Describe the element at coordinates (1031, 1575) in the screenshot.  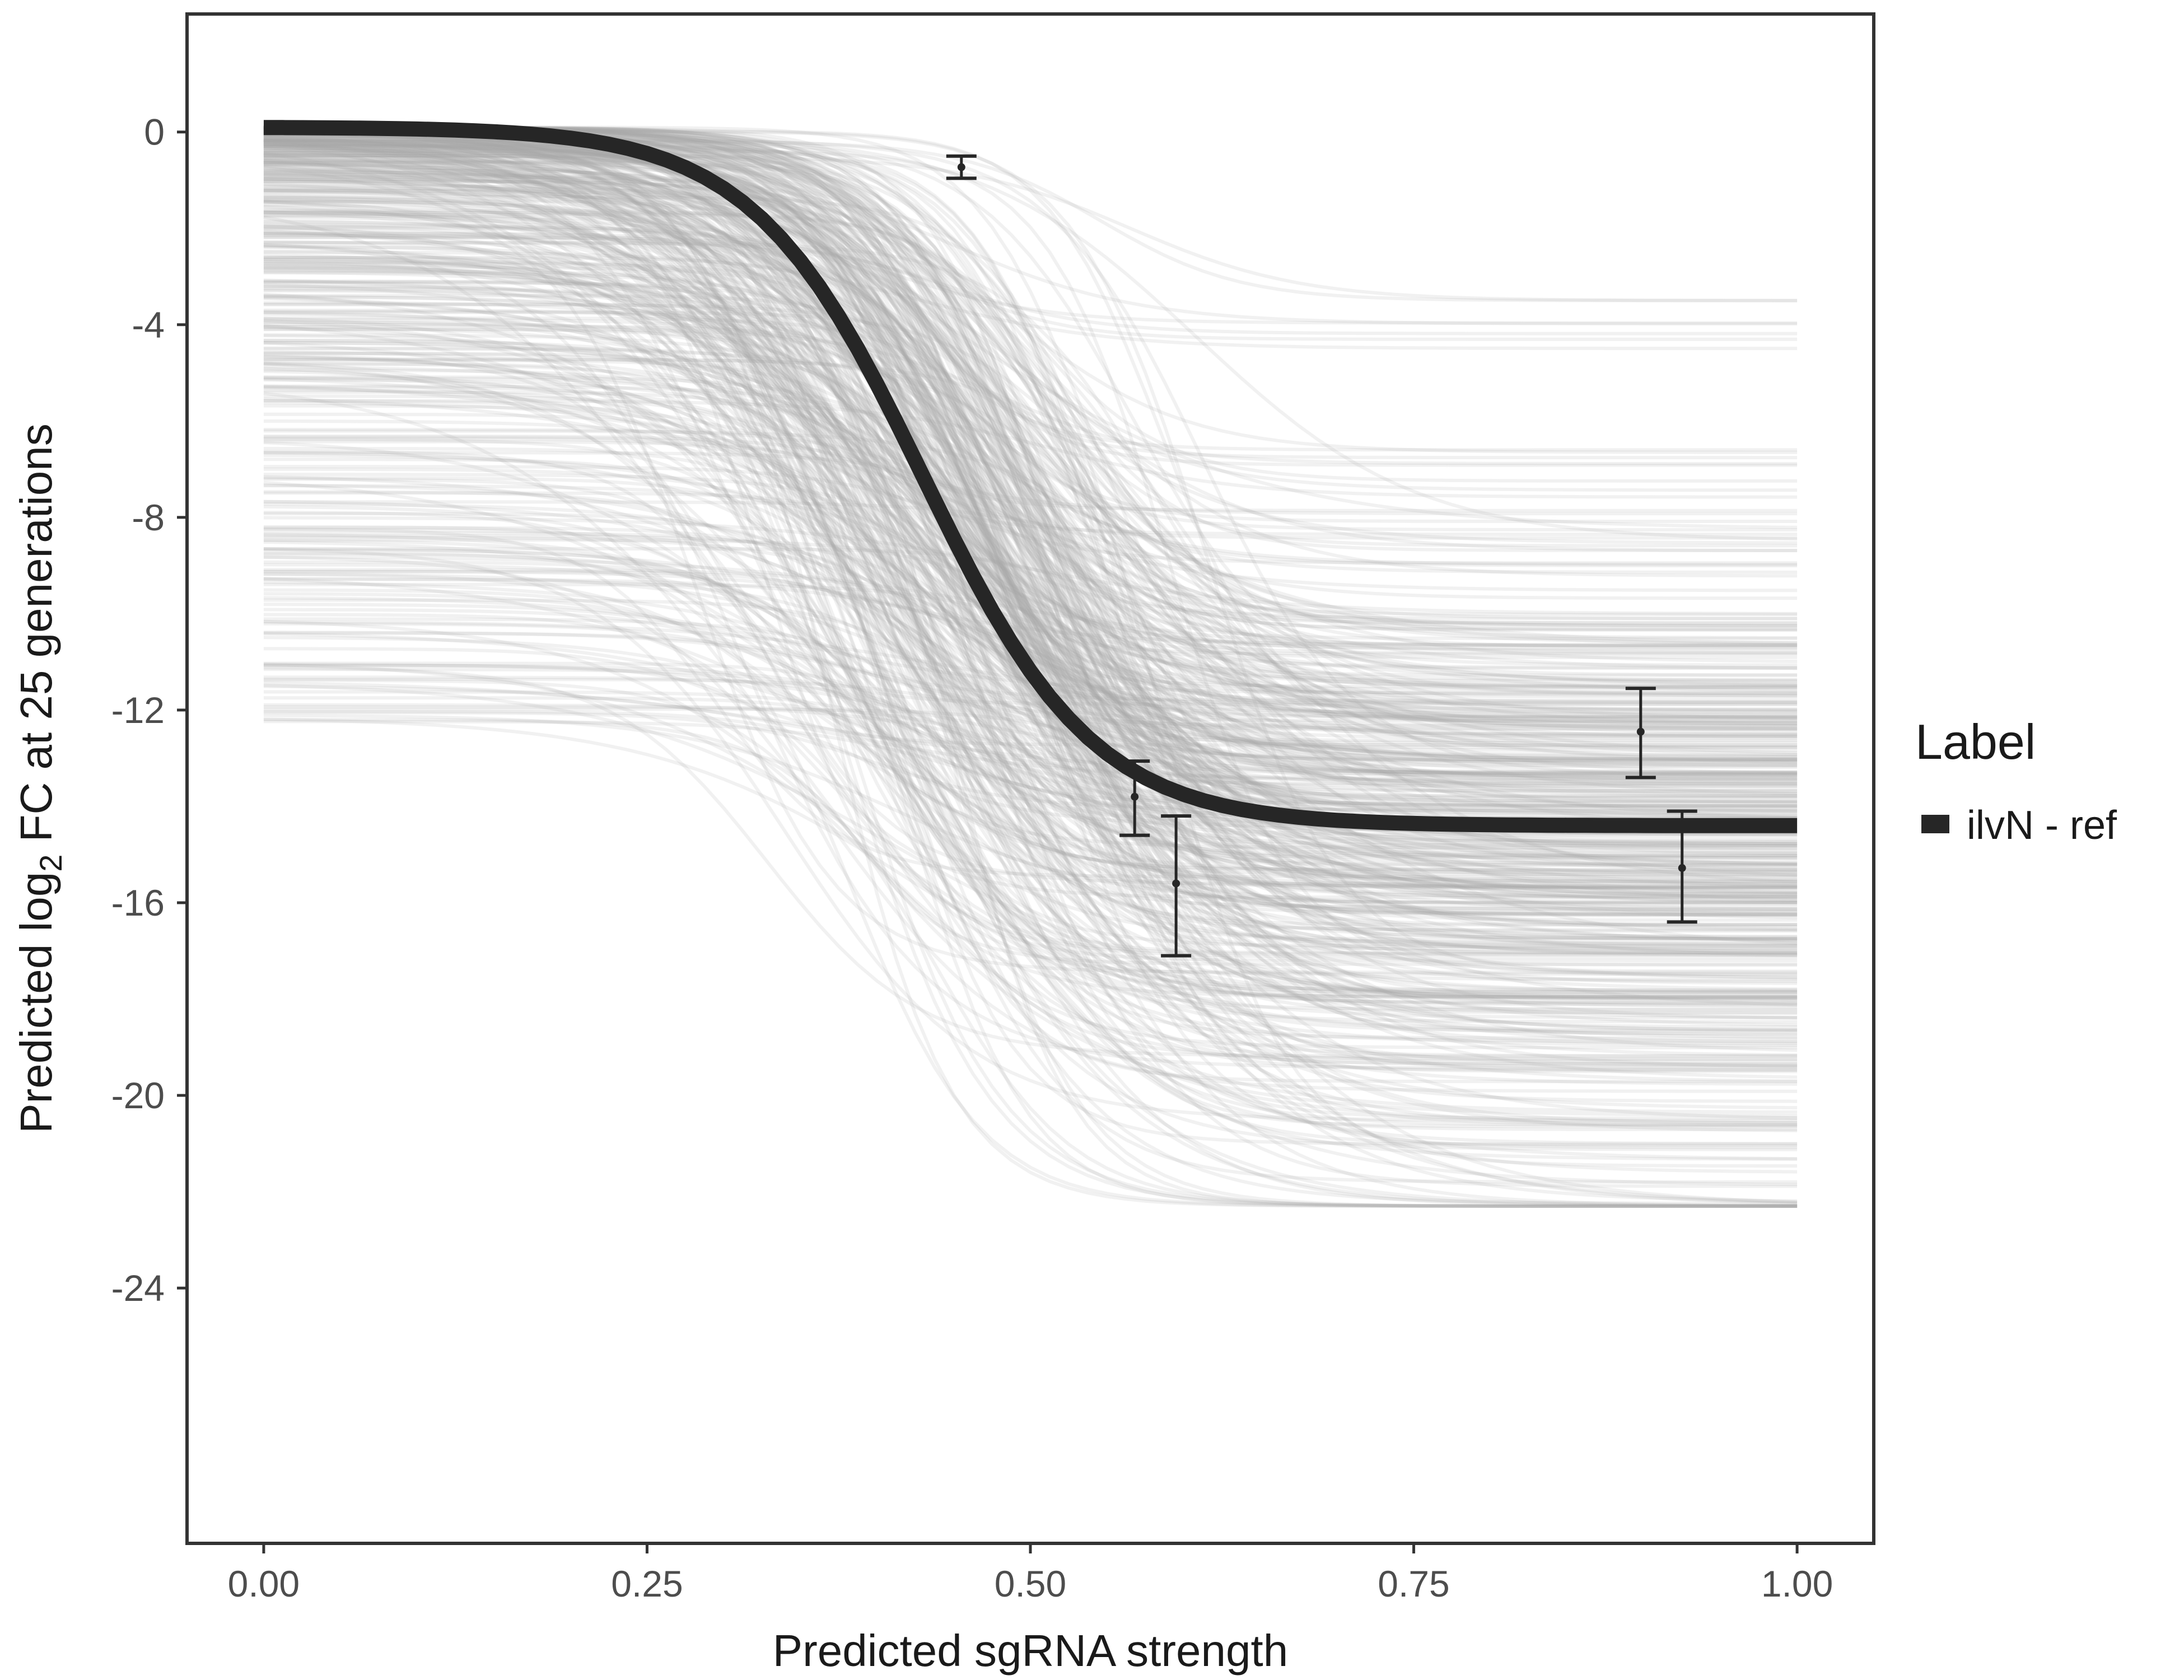
I see `x-axis: 0.00 0.25 0.50 0.75 1.00` at that location.